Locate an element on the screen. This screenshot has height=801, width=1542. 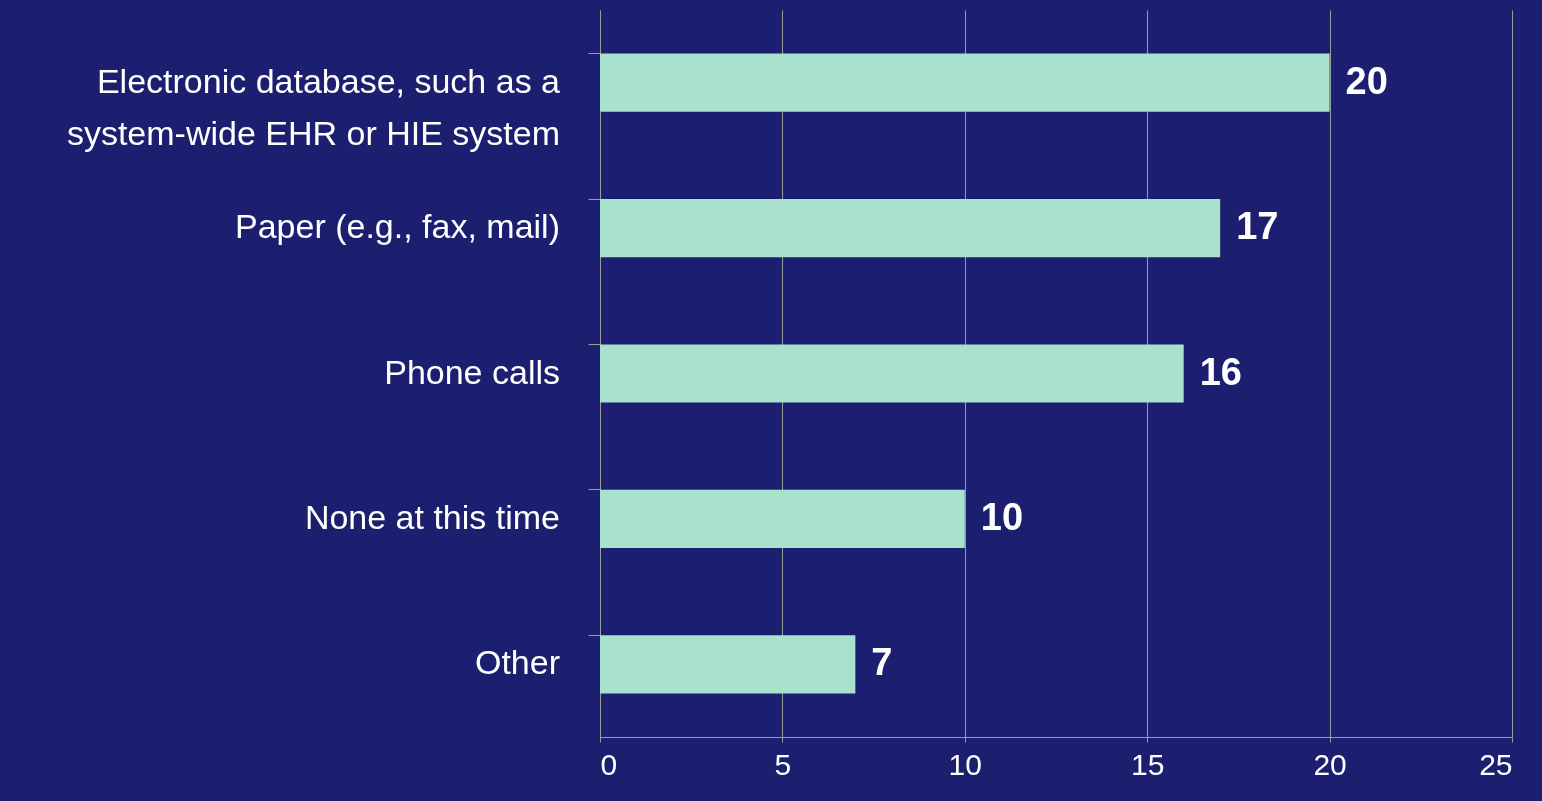
data-label: 7 is located at coordinates (882, 662).